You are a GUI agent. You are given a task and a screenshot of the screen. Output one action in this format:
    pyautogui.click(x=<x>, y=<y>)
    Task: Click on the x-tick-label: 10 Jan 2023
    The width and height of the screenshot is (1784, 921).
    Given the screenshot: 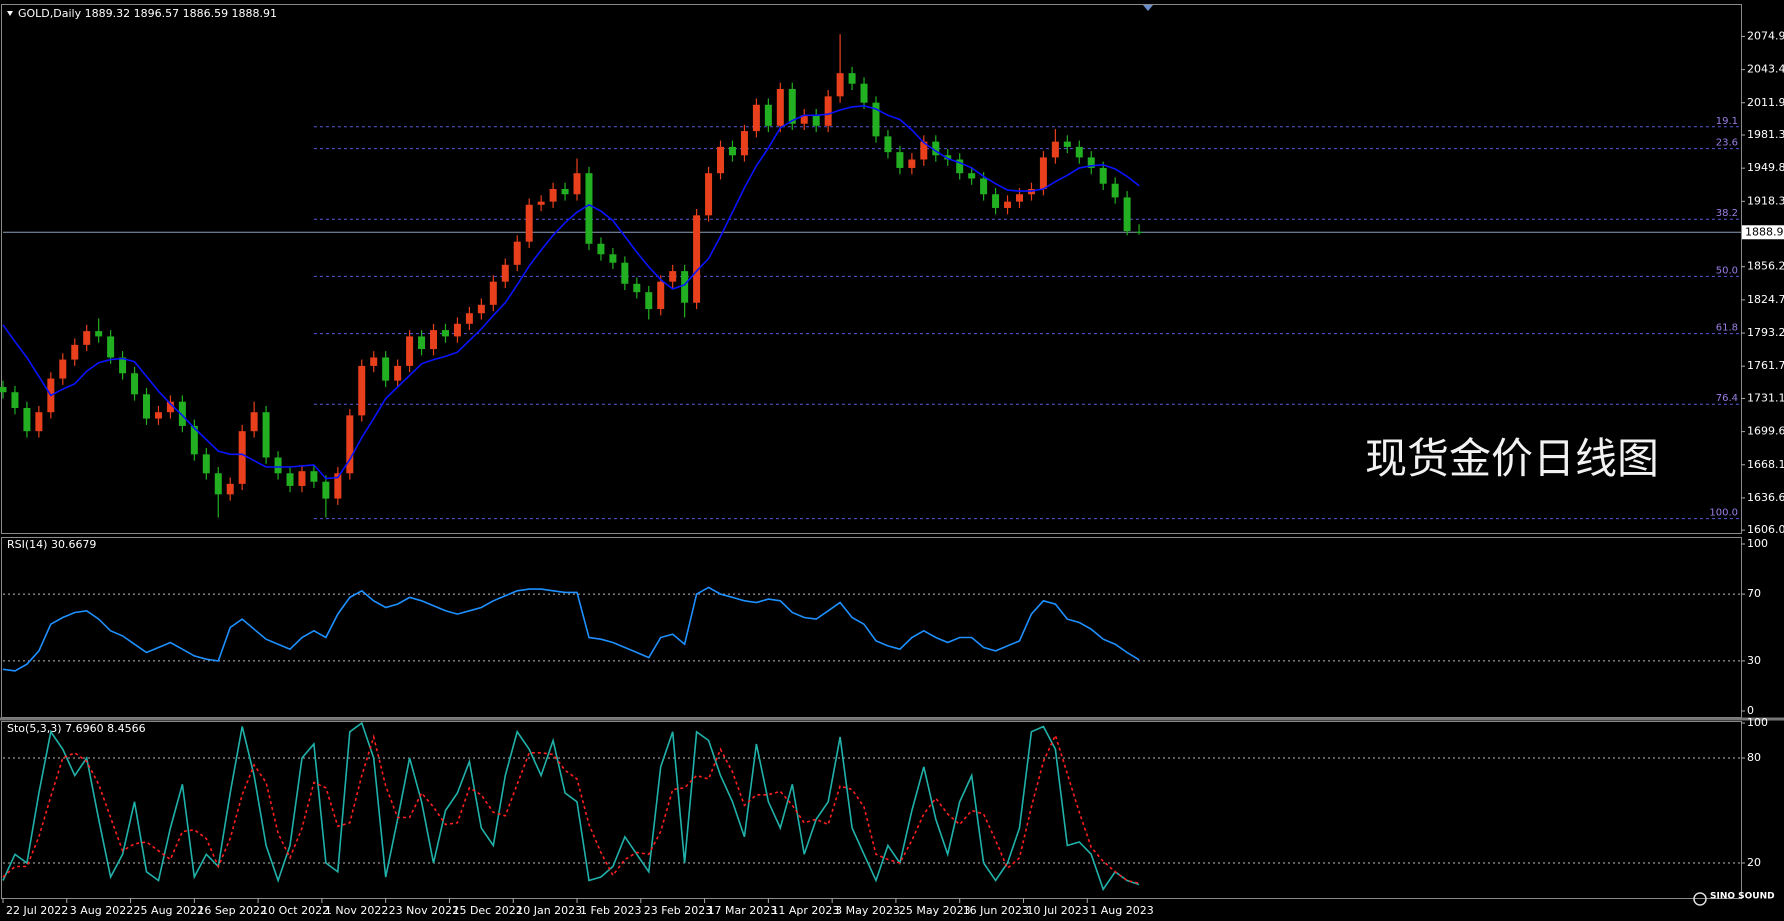 What is the action you would take?
    pyautogui.click(x=549, y=910)
    